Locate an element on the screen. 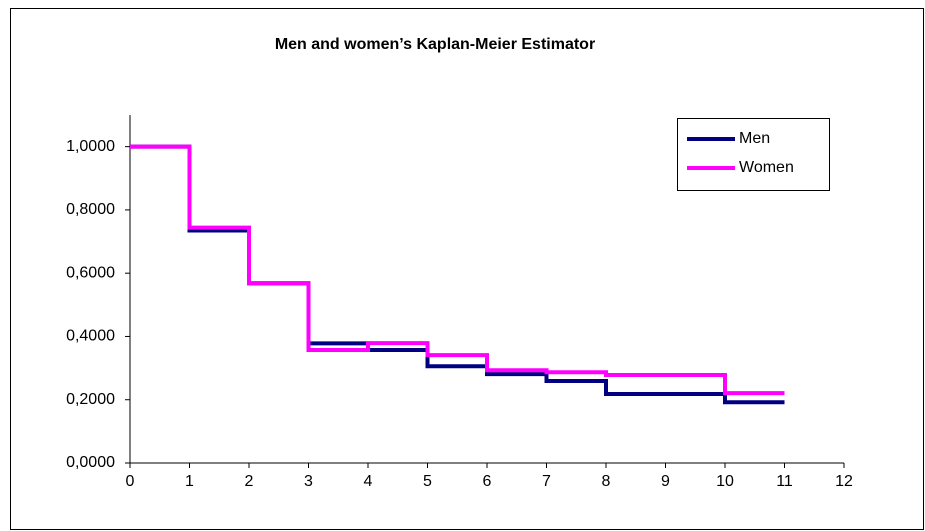 The height and width of the screenshot is (531, 925). y-tick-label: 0,8000 is located at coordinates (90, 209).